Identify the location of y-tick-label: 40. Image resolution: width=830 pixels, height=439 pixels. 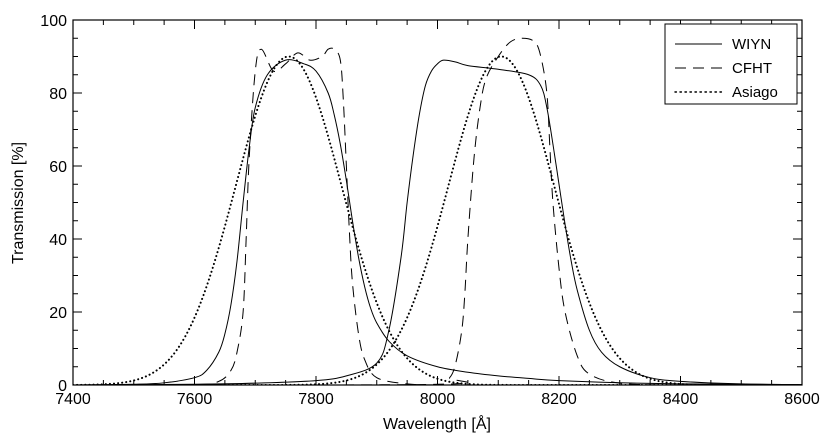
(58, 240).